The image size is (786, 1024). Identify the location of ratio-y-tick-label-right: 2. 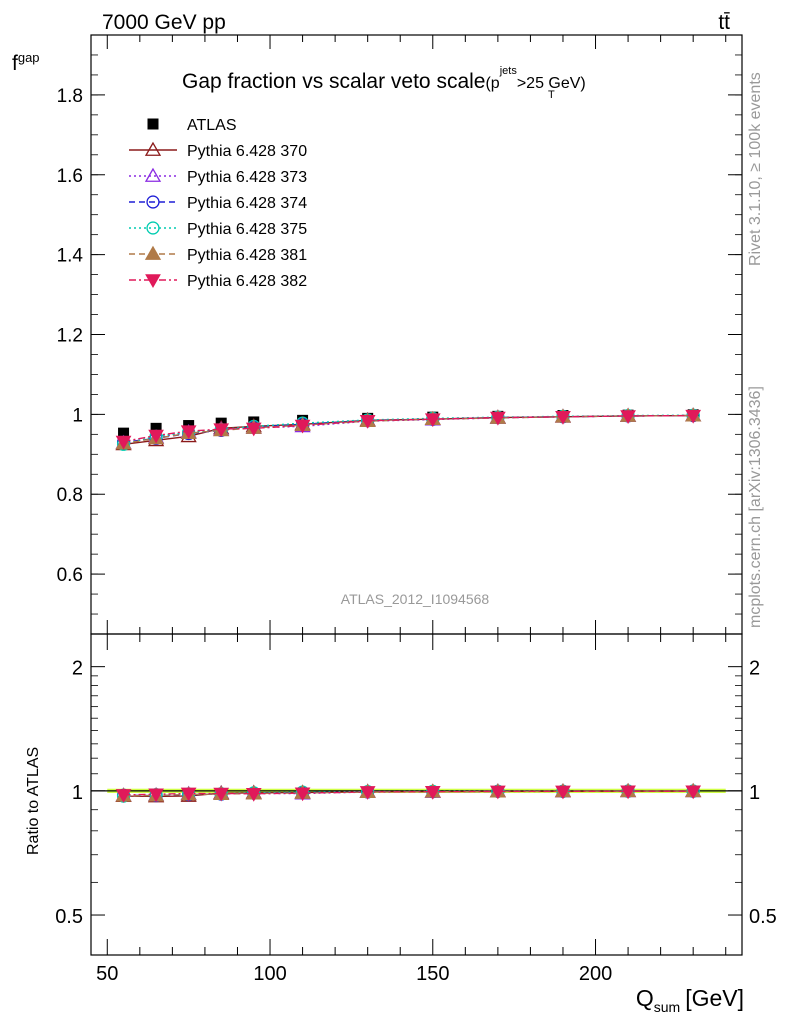
(754, 669).